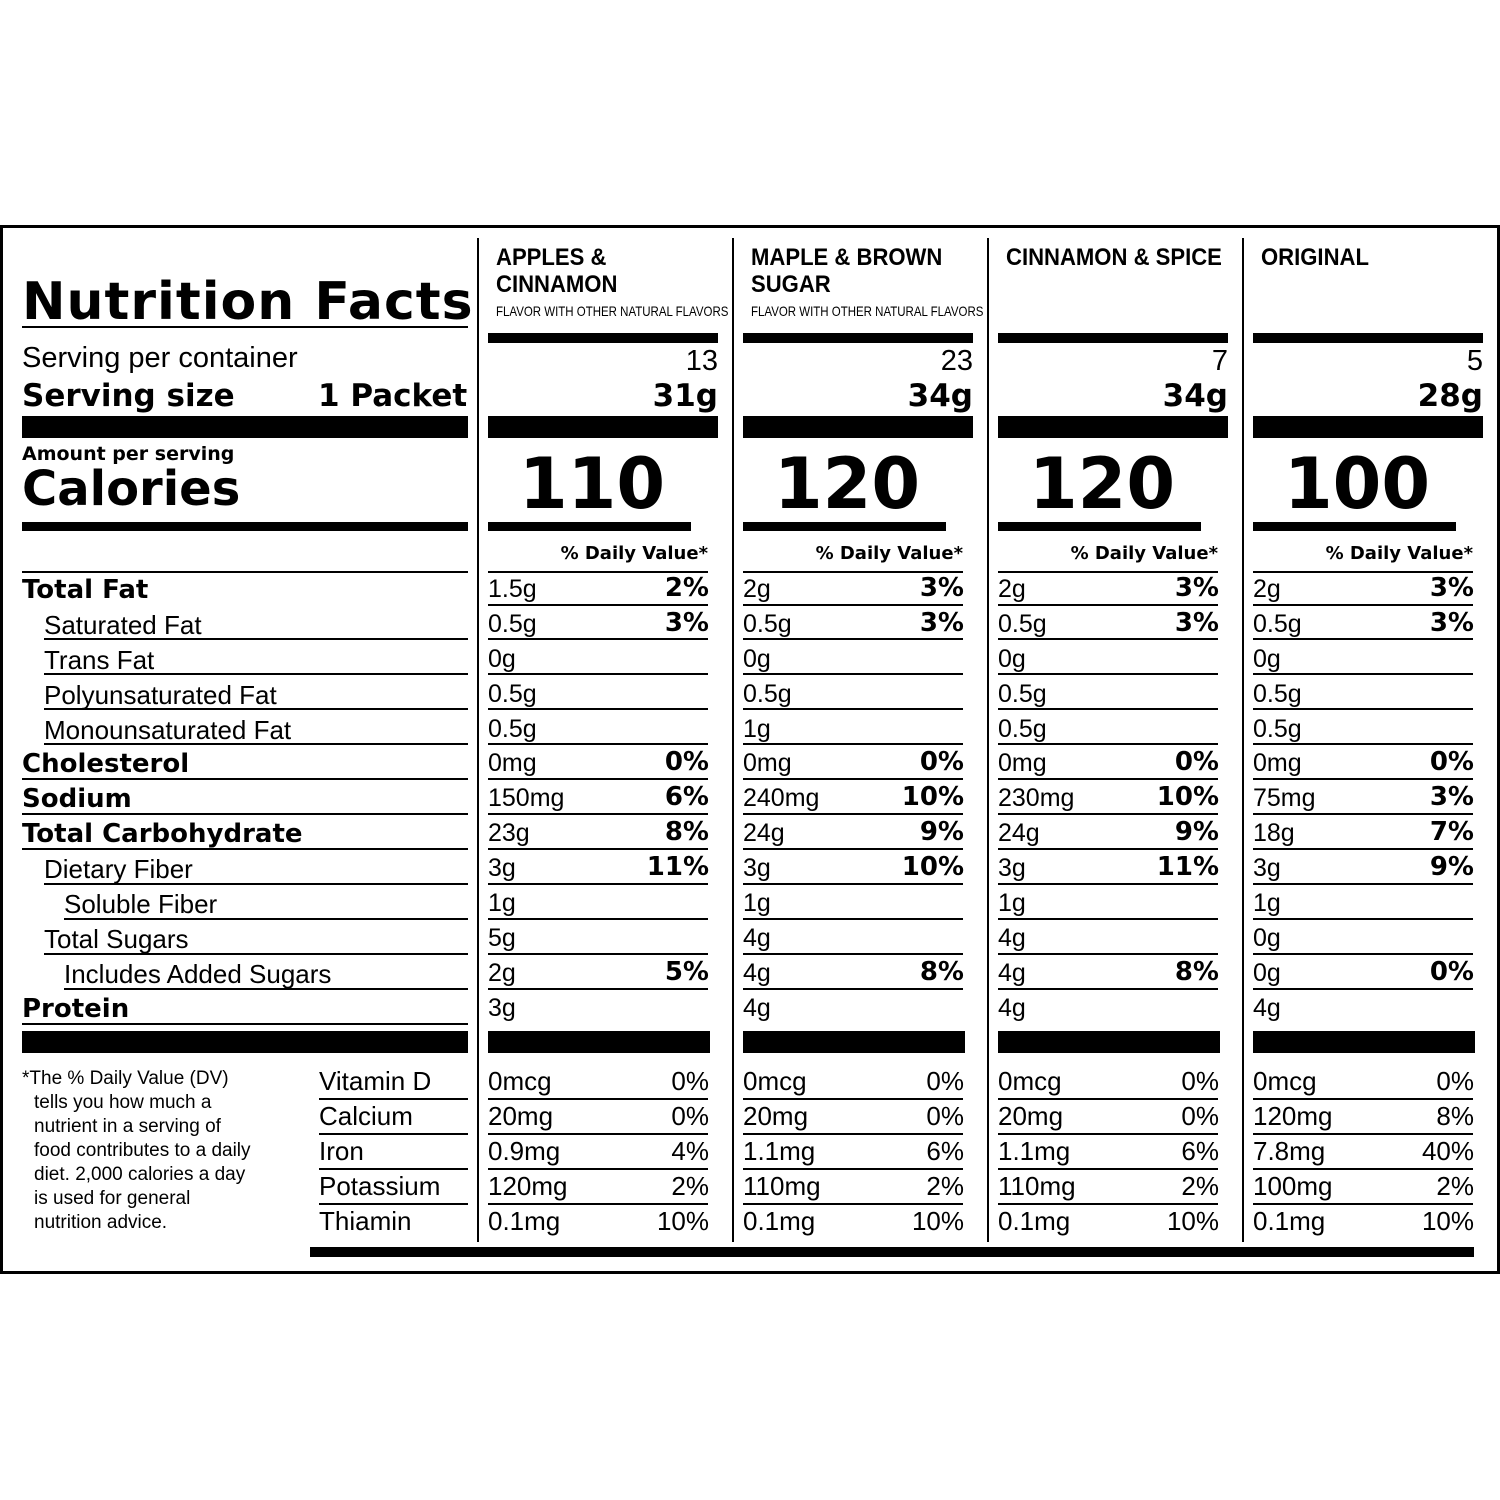  I want to click on calories-value: 120, so click(847, 484).